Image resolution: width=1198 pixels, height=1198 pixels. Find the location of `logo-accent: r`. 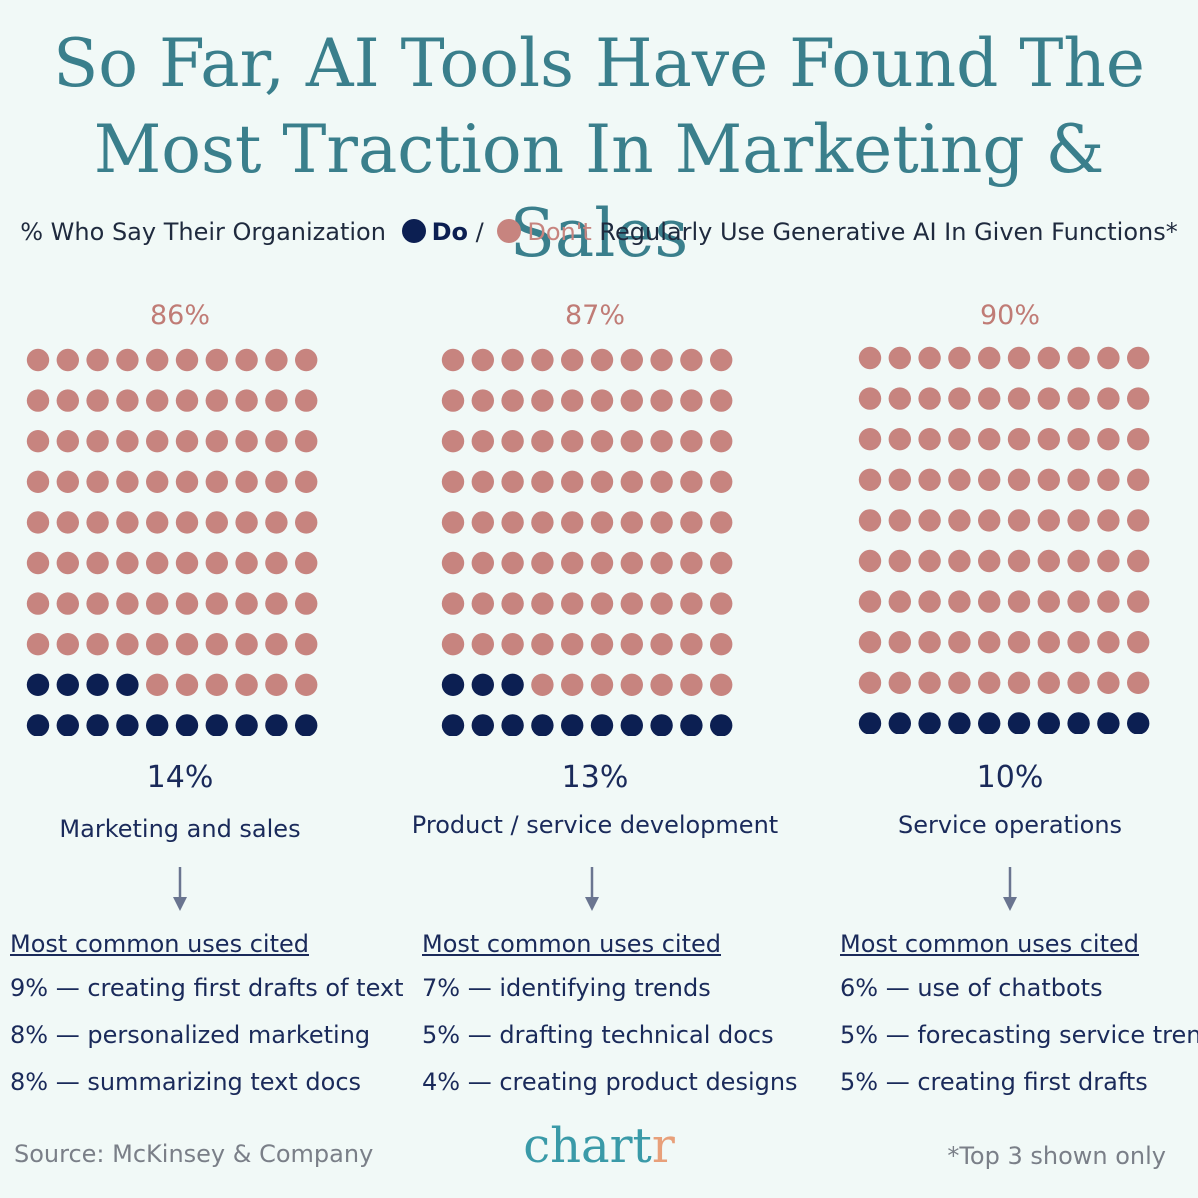

logo-accent: r is located at coordinates (663, 1146).